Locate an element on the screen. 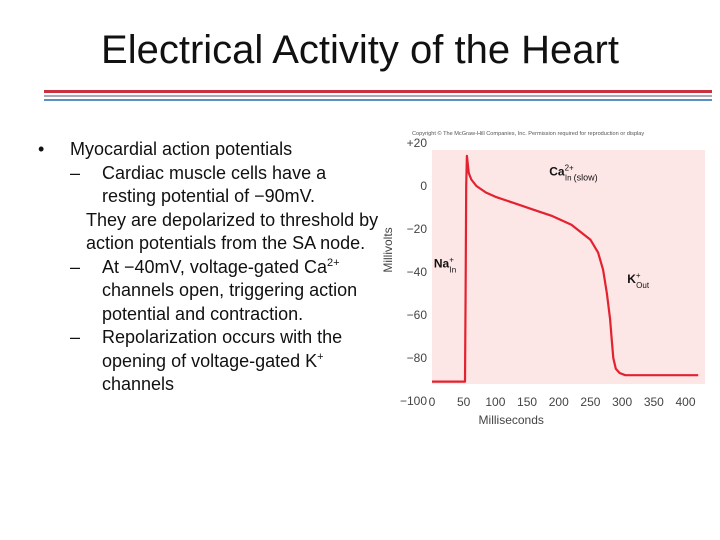  title-divider-red is located at coordinates (378, 91).